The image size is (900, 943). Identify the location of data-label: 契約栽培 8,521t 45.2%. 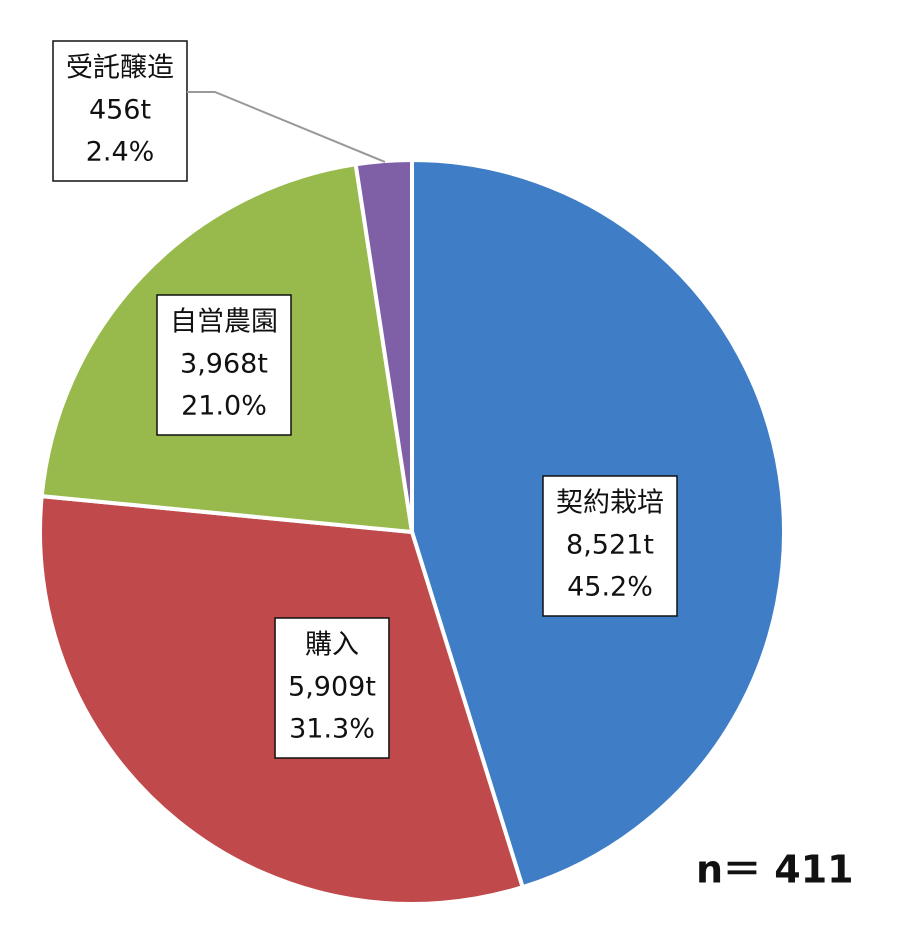
(610, 546).